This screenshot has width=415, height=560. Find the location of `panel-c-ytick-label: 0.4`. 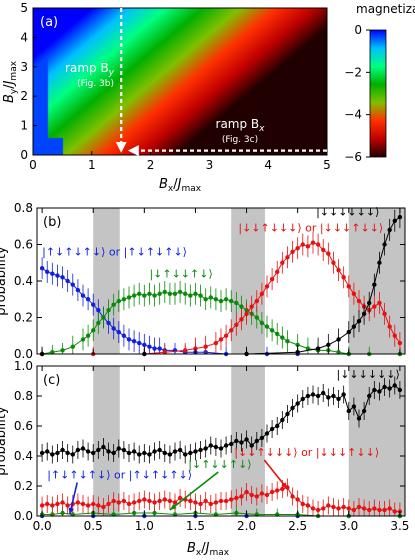

panel-c-ytick-label: 0.4 is located at coordinates (23, 456).